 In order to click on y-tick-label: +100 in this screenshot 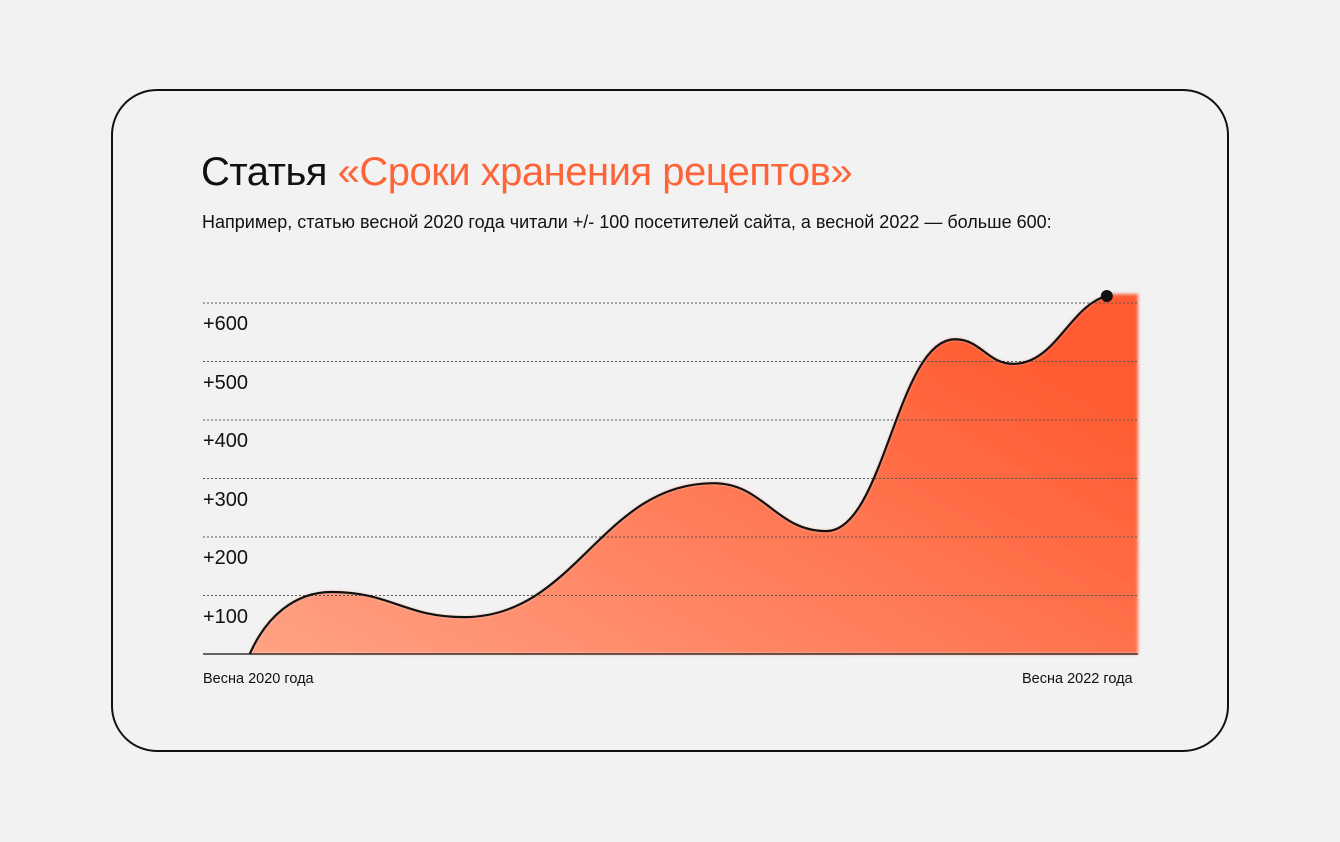, I will do `click(226, 616)`.